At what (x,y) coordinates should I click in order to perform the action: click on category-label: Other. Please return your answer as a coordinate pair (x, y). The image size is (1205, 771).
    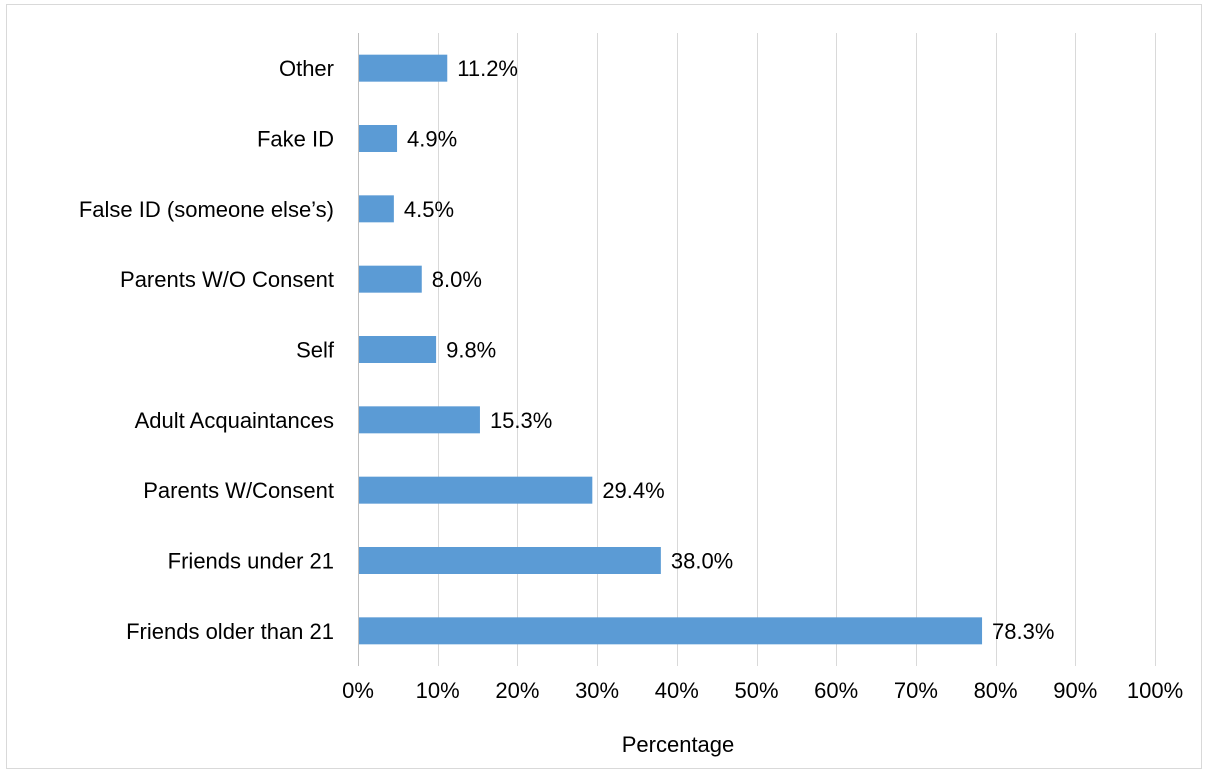
    Looking at the image, I should click on (306, 68).